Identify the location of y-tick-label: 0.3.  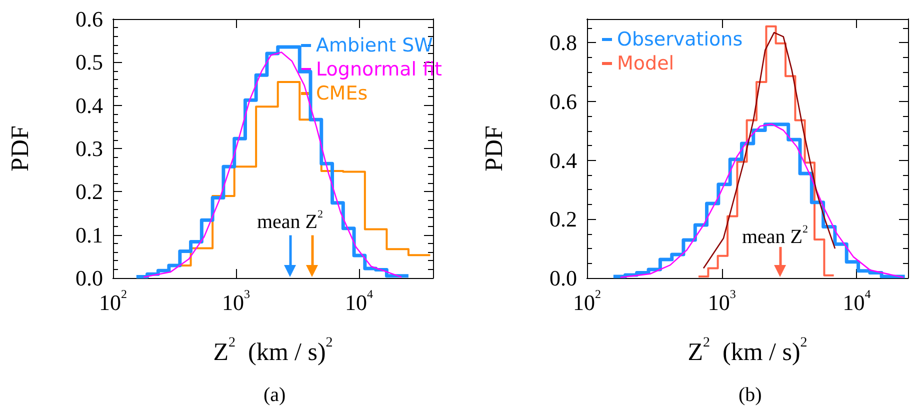
(89, 148).